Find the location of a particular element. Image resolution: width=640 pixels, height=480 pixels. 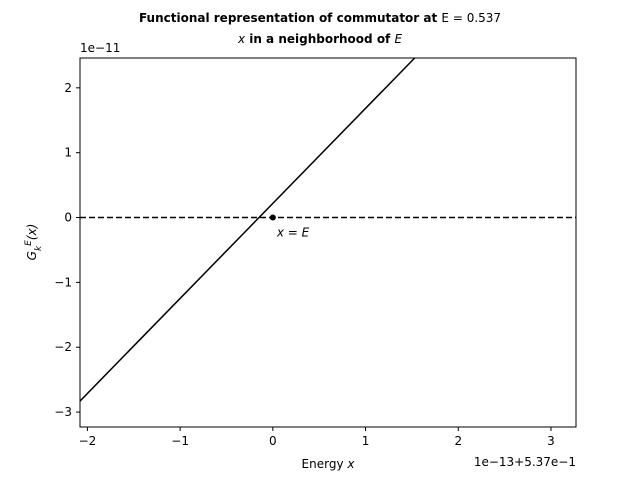

chart-title-line1-math: E = 0.537 is located at coordinates (471, 18).